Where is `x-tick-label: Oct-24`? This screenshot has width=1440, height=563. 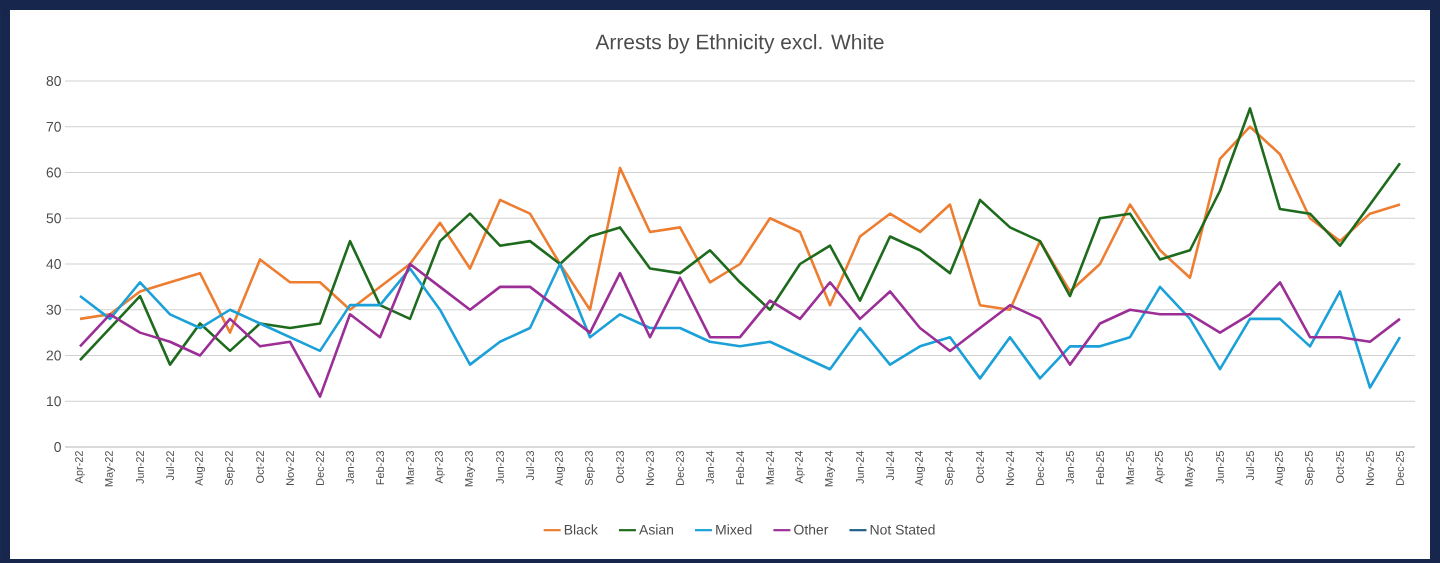 x-tick-label: Oct-24 is located at coordinates (980, 466).